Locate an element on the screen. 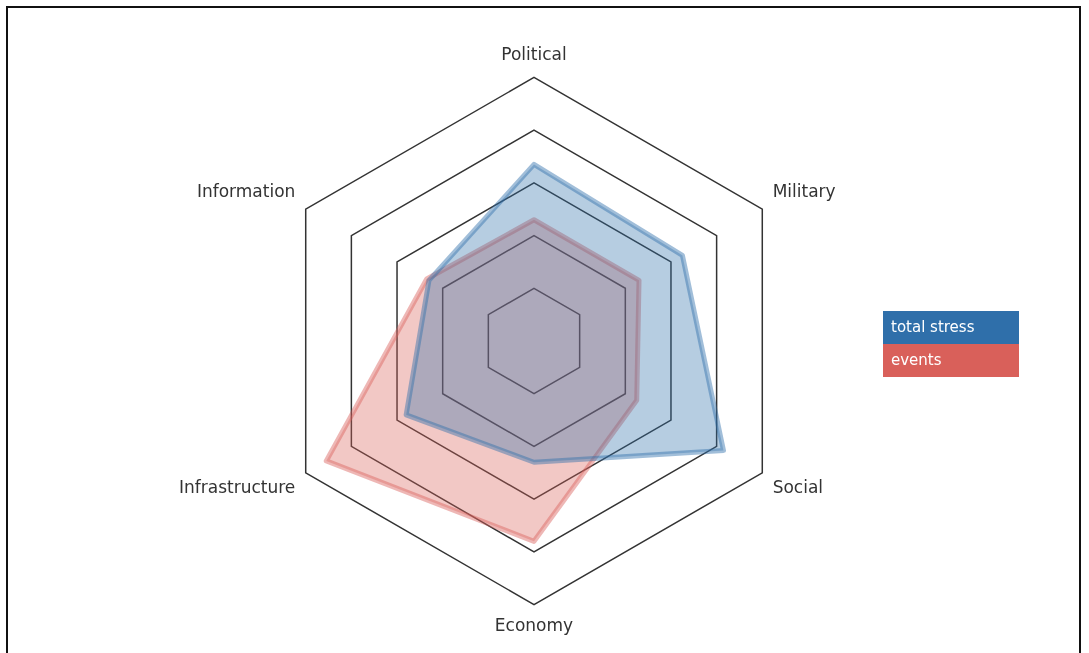 The width and height of the screenshot is (1089, 653). text: total stress is located at coordinates (951, 327).